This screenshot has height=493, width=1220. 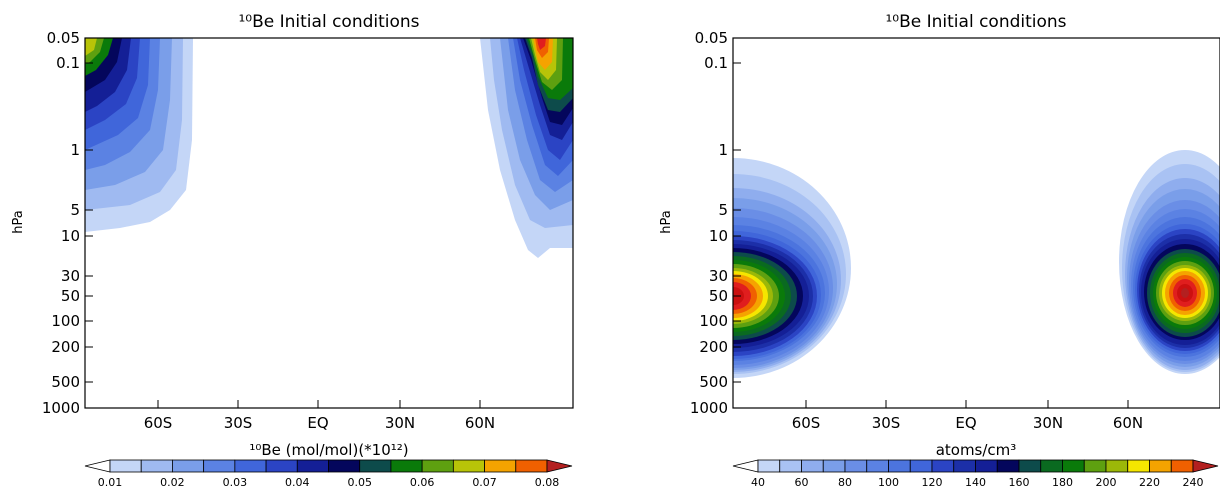 I want to click on right-colorbar-label: 60, so click(x=802, y=482).